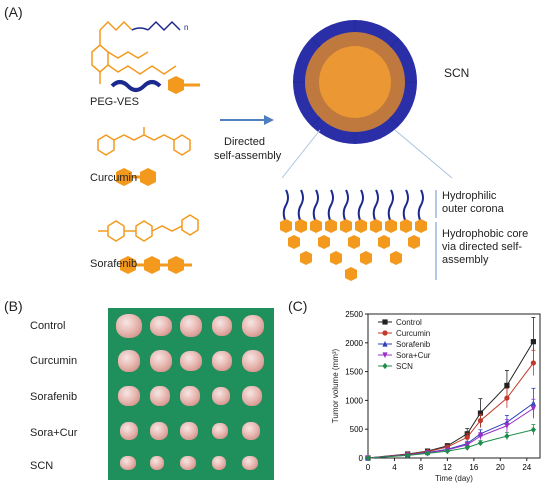 The width and height of the screenshot is (550, 486). I want to click on series-line-scn, so click(450, 444).